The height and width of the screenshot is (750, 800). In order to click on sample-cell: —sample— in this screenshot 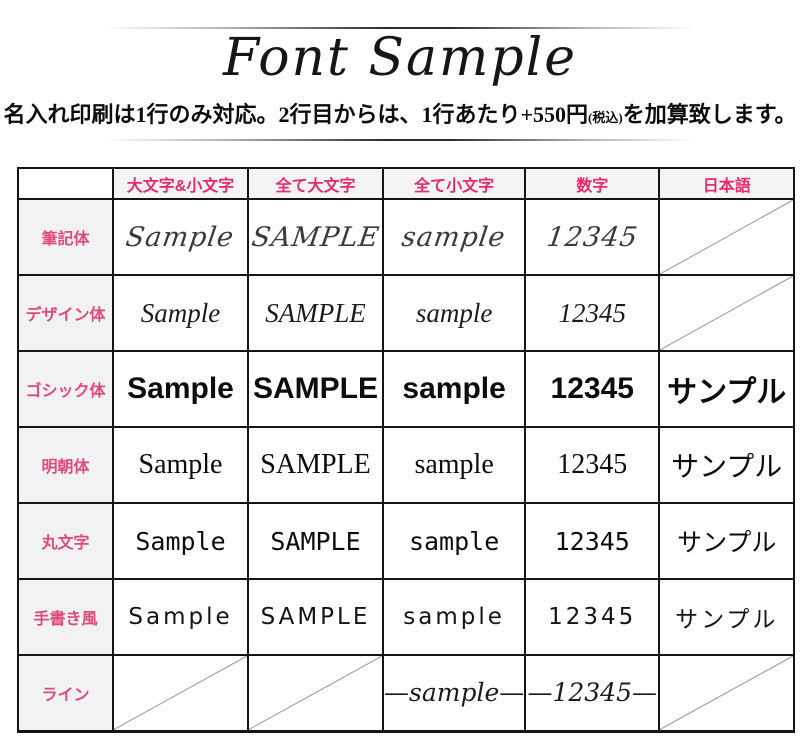, I will do `click(454, 693)`.